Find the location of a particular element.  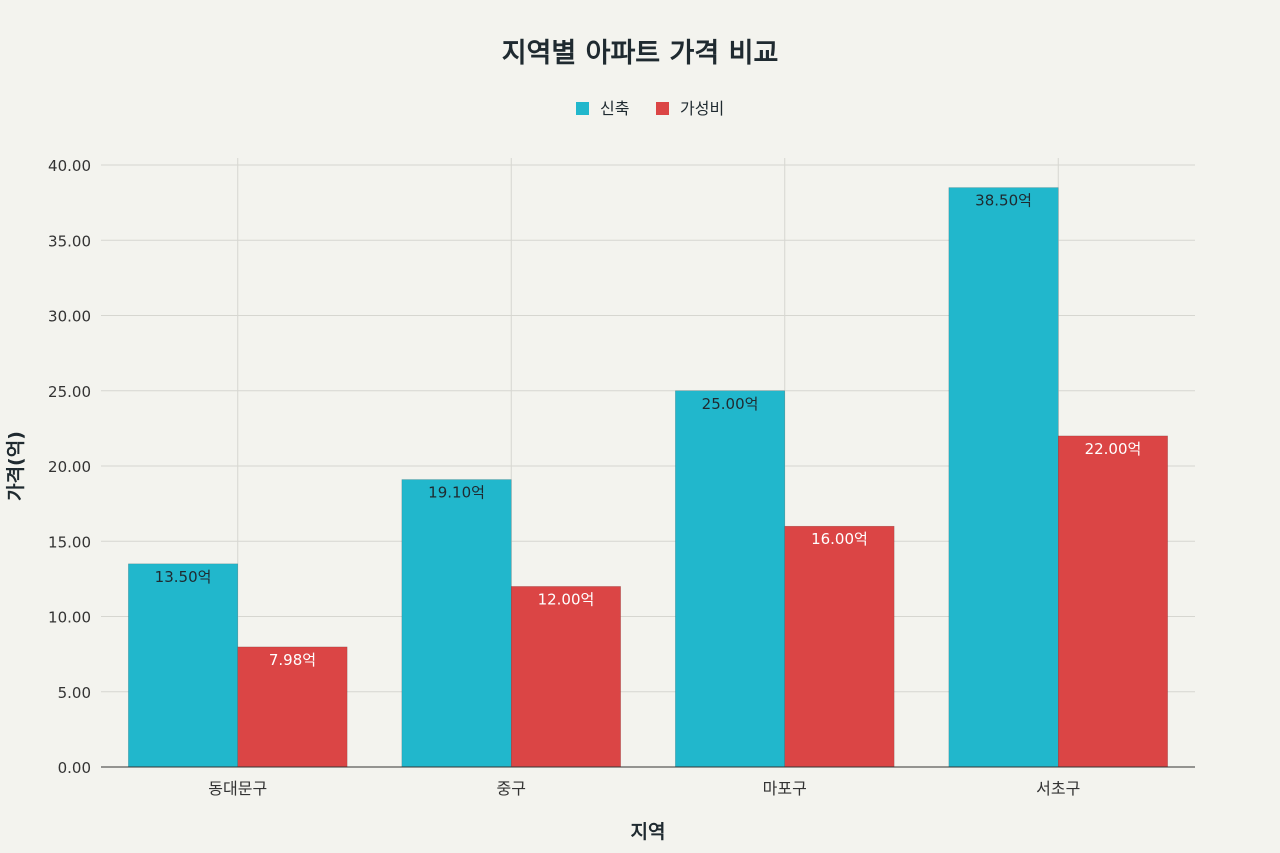

legend-label: 신축 is located at coordinates (614, 108).